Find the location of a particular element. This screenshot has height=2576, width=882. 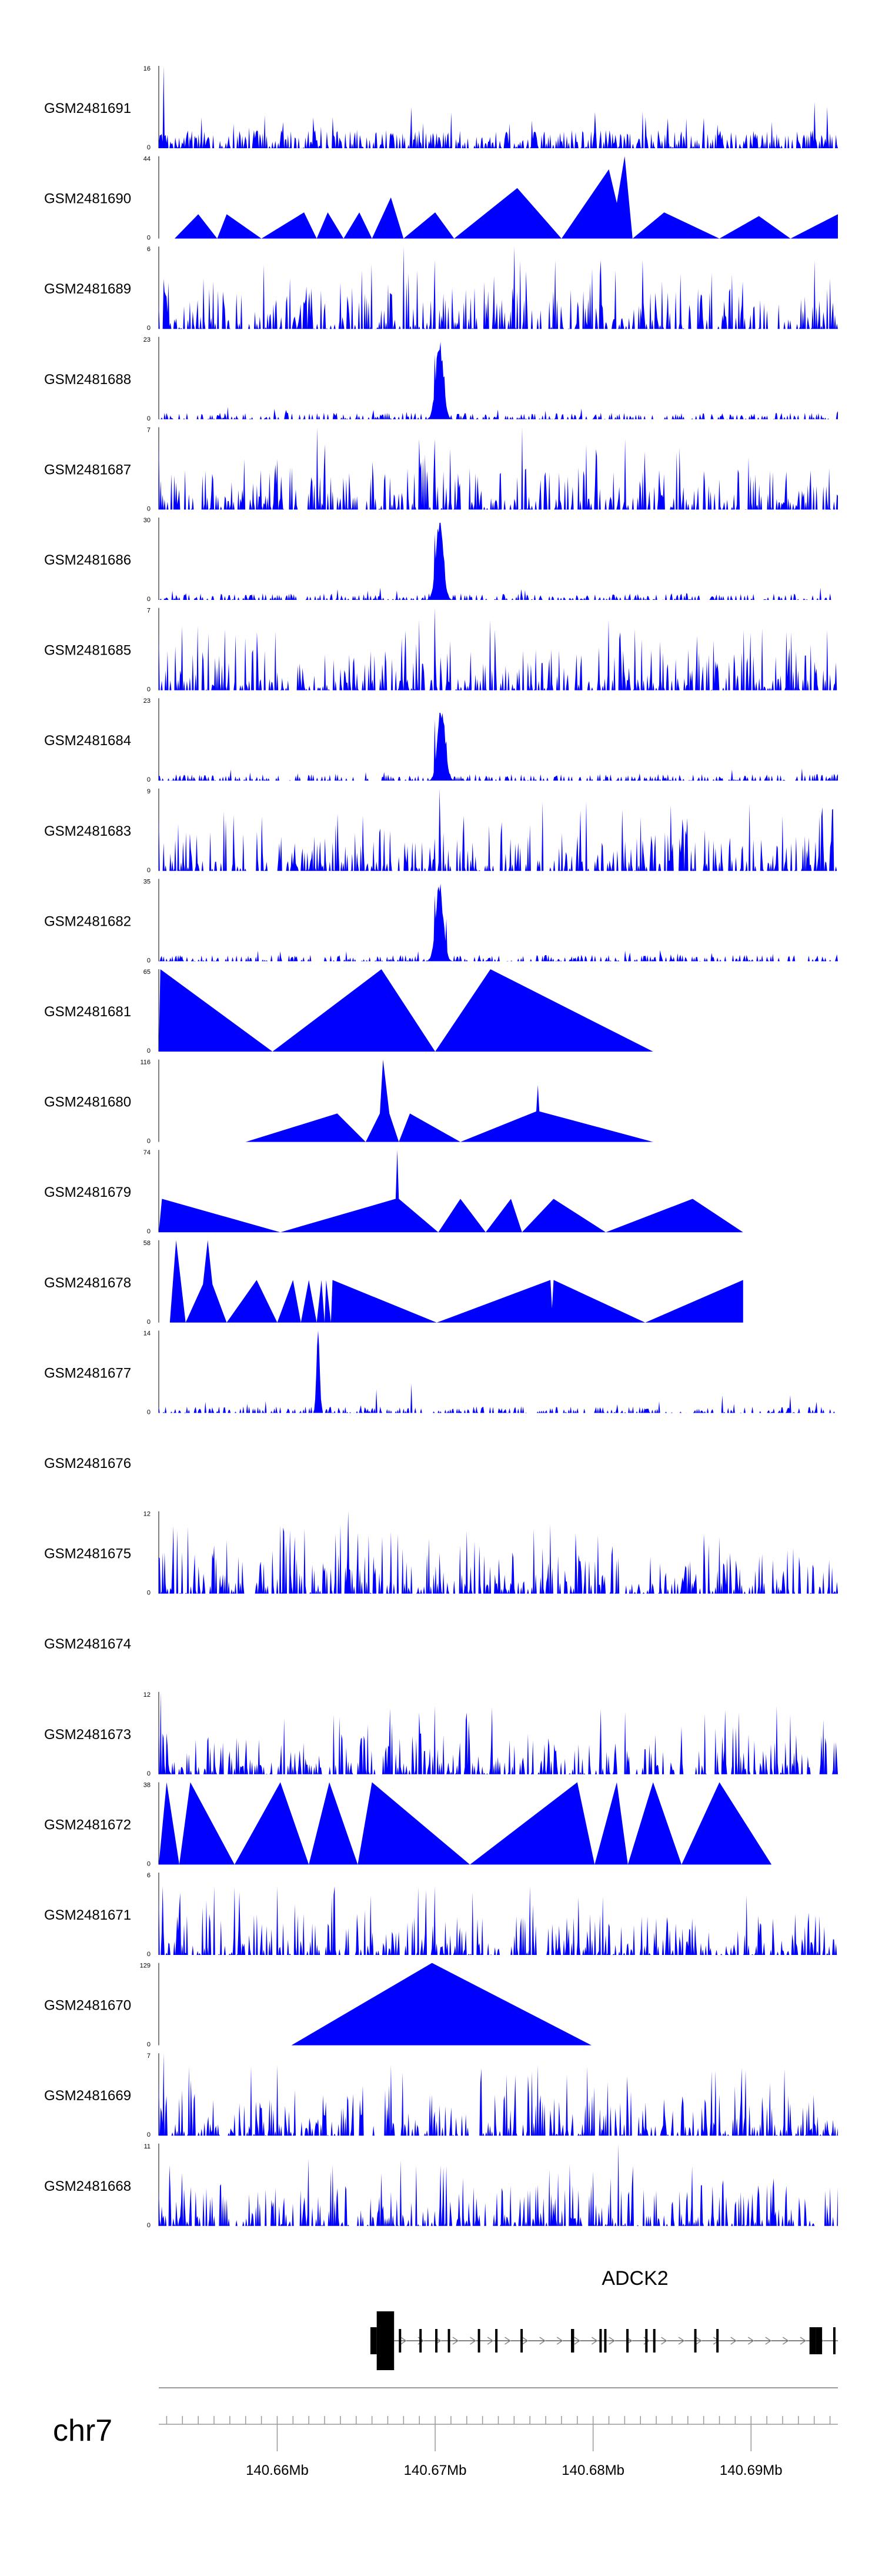

track-label: GSM2481676 is located at coordinates (87, 1463).